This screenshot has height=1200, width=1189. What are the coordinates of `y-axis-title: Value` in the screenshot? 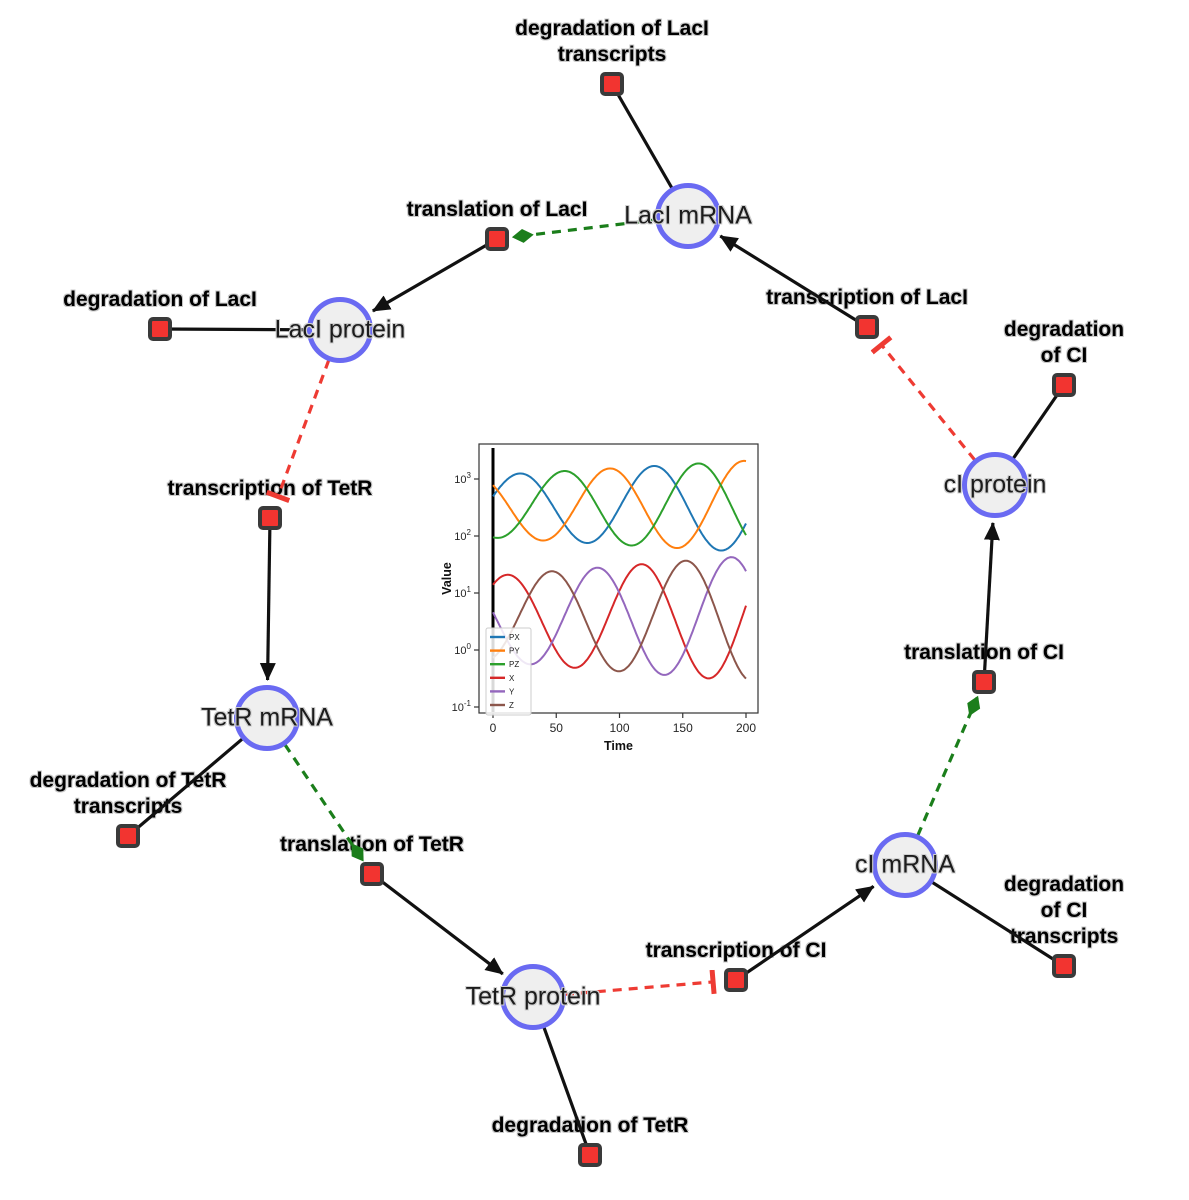 It's located at (447, 578).